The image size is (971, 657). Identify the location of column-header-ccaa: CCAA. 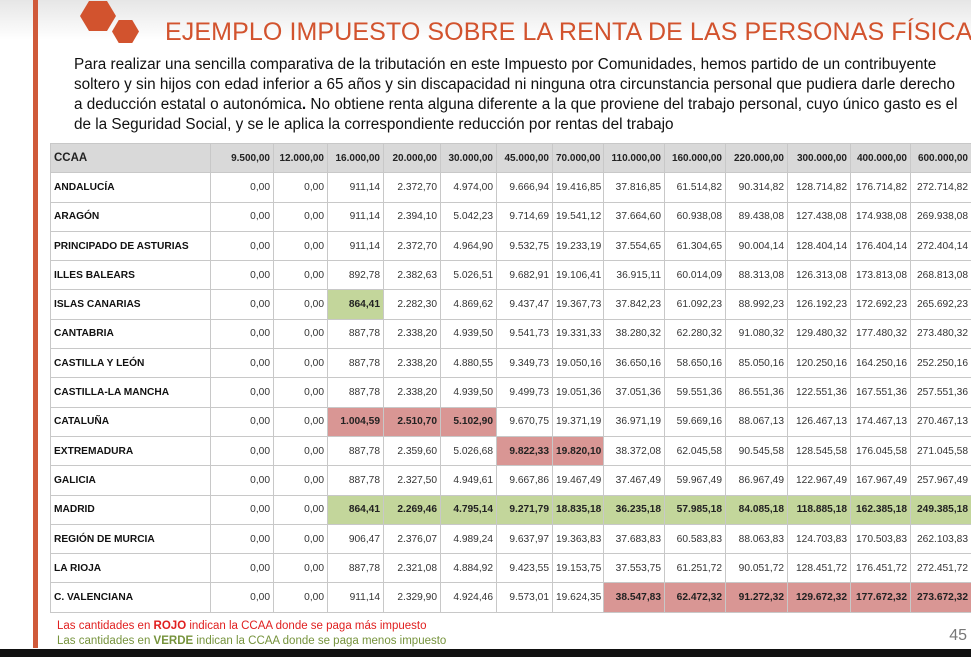
(130, 158).